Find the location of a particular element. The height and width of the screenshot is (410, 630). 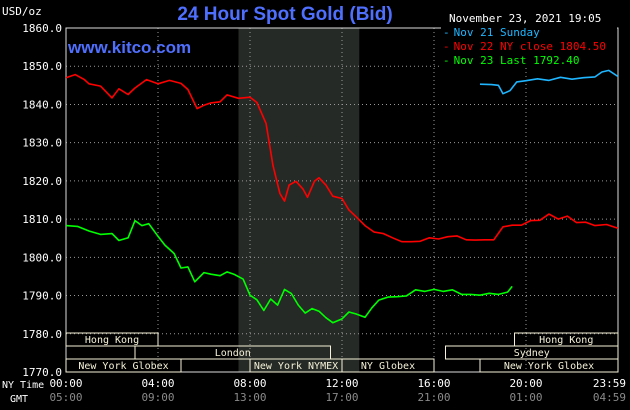

legend-marker-prev-close: - is located at coordinates (446, 46).